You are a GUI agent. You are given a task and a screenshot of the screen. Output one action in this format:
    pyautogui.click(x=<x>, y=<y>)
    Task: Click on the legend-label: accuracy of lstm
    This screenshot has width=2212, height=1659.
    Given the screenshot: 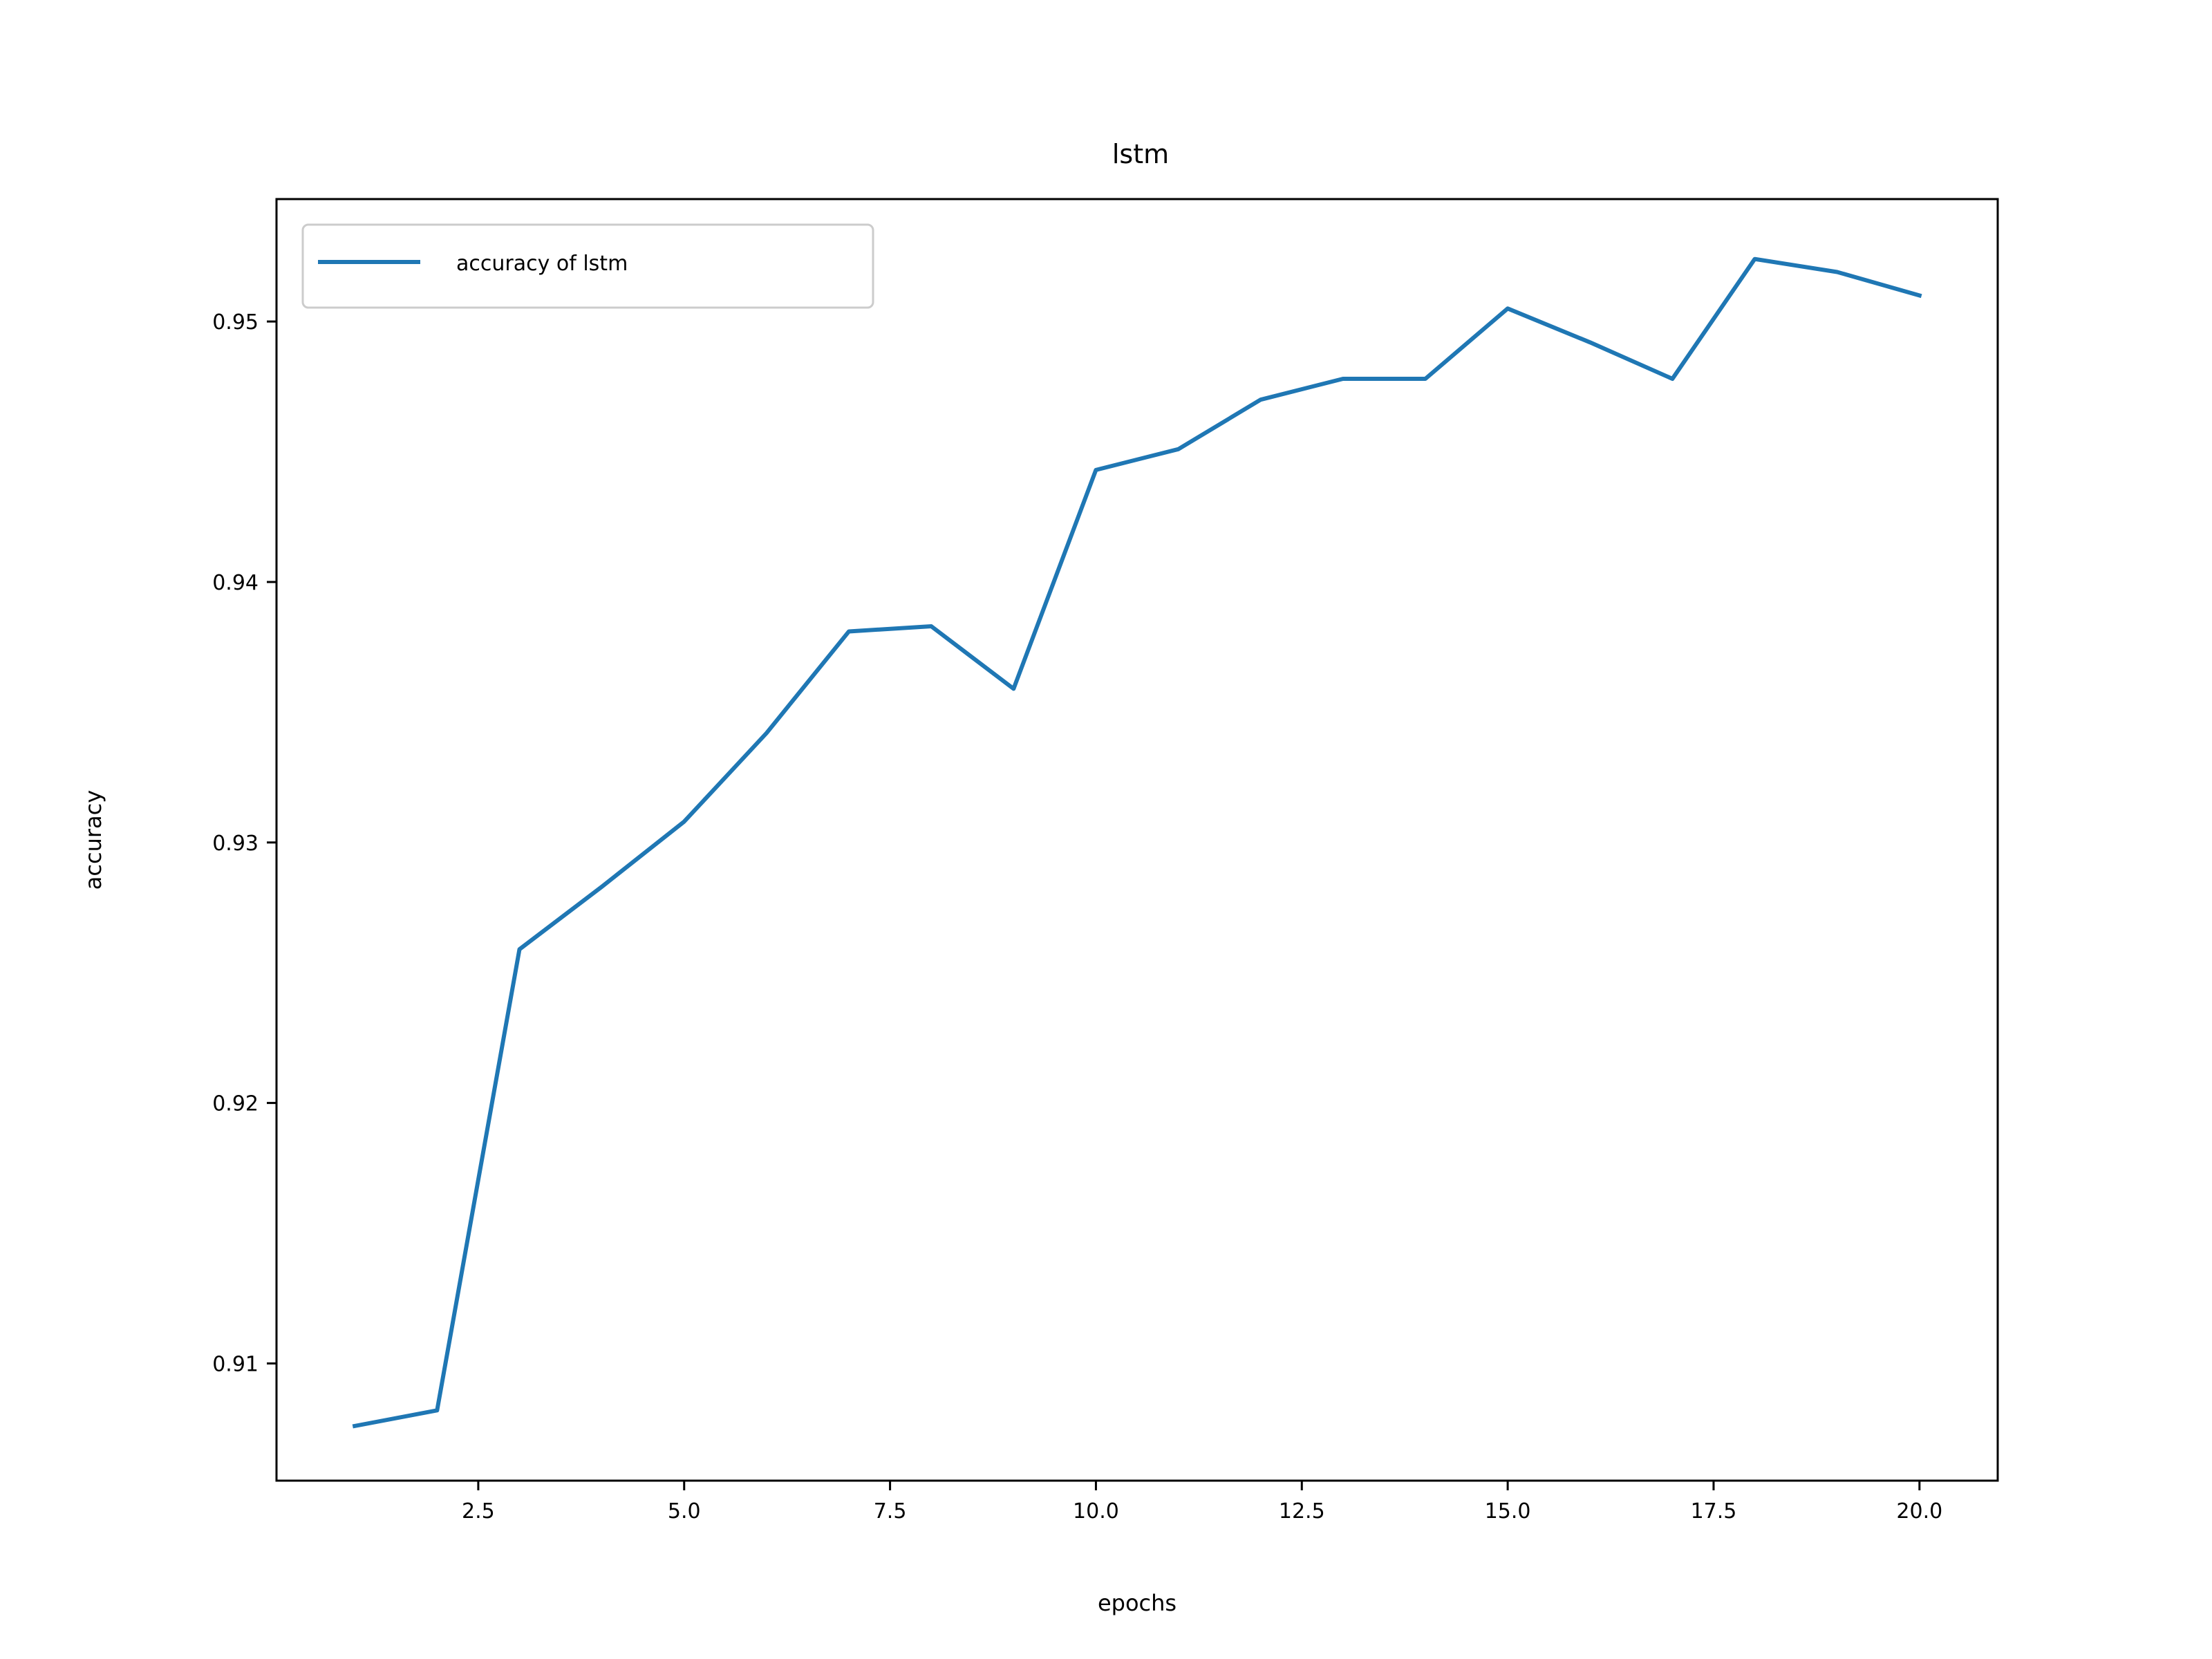 What is the action you would take?
    pyautogui.click(x=542, y=264)
    